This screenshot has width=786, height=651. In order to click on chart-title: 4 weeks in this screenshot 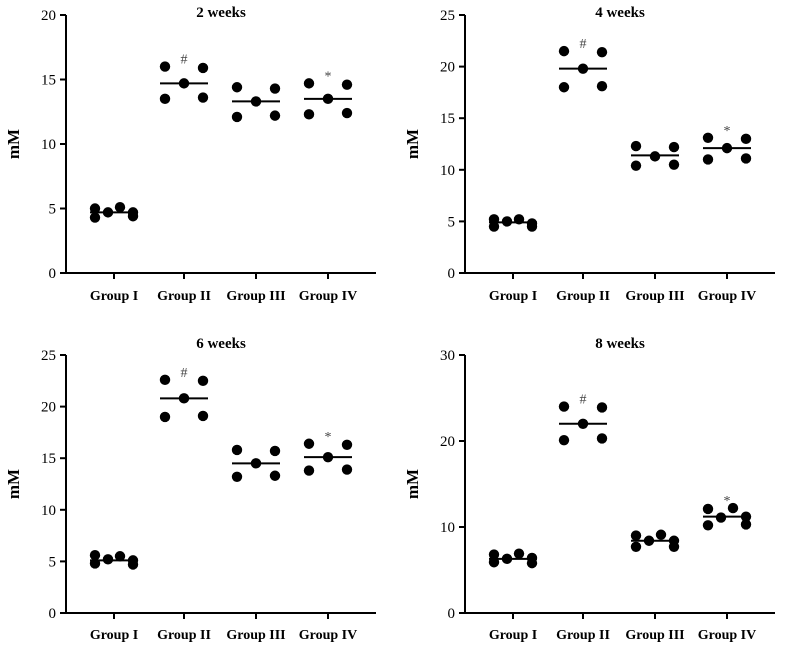, I will do `click(620, 13)`.